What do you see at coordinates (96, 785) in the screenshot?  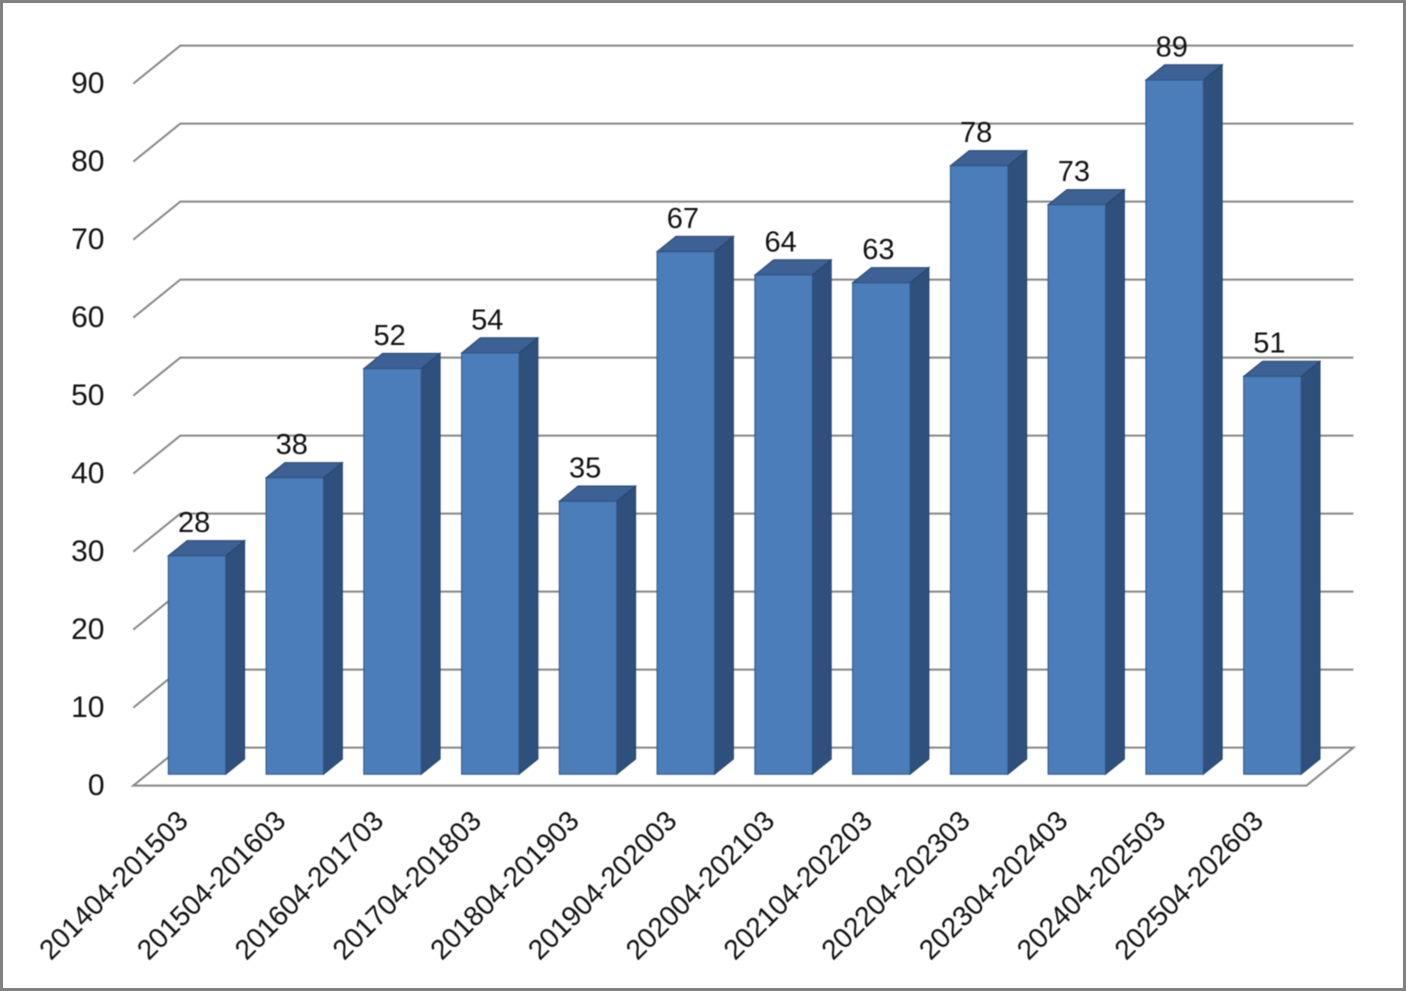 I see `svg-text: 0` at bounding box center [96, 785].